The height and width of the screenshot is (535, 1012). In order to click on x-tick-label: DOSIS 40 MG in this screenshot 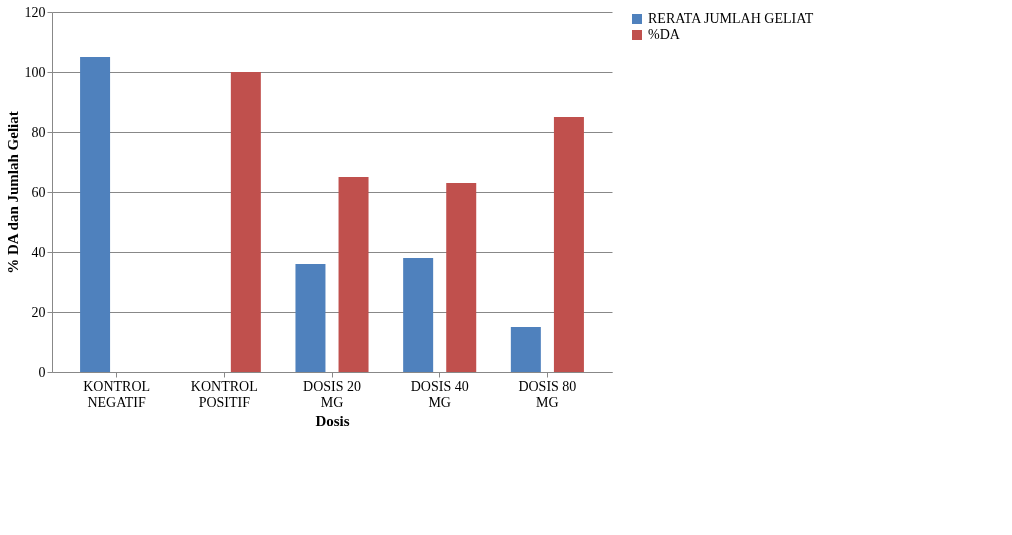, I will do `click(439, 394)`.